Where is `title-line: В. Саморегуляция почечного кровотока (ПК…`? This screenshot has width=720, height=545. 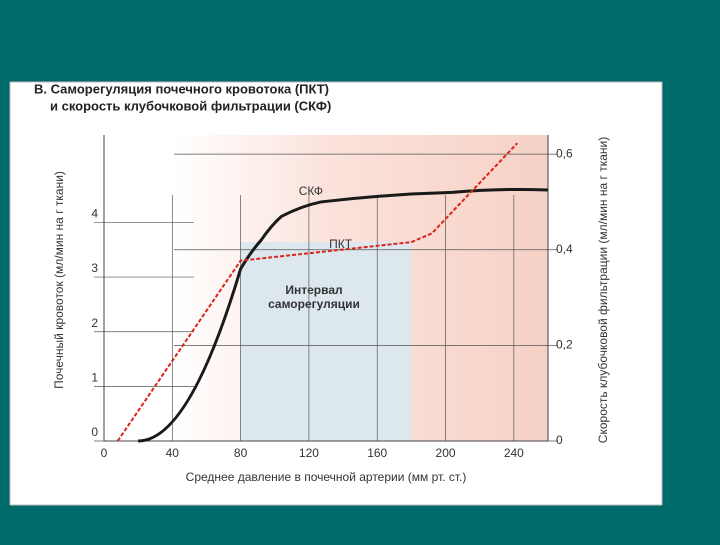 title-line: В. Саморегуляция почечного кровотока (ПК… is located at coordinates (181, 88).